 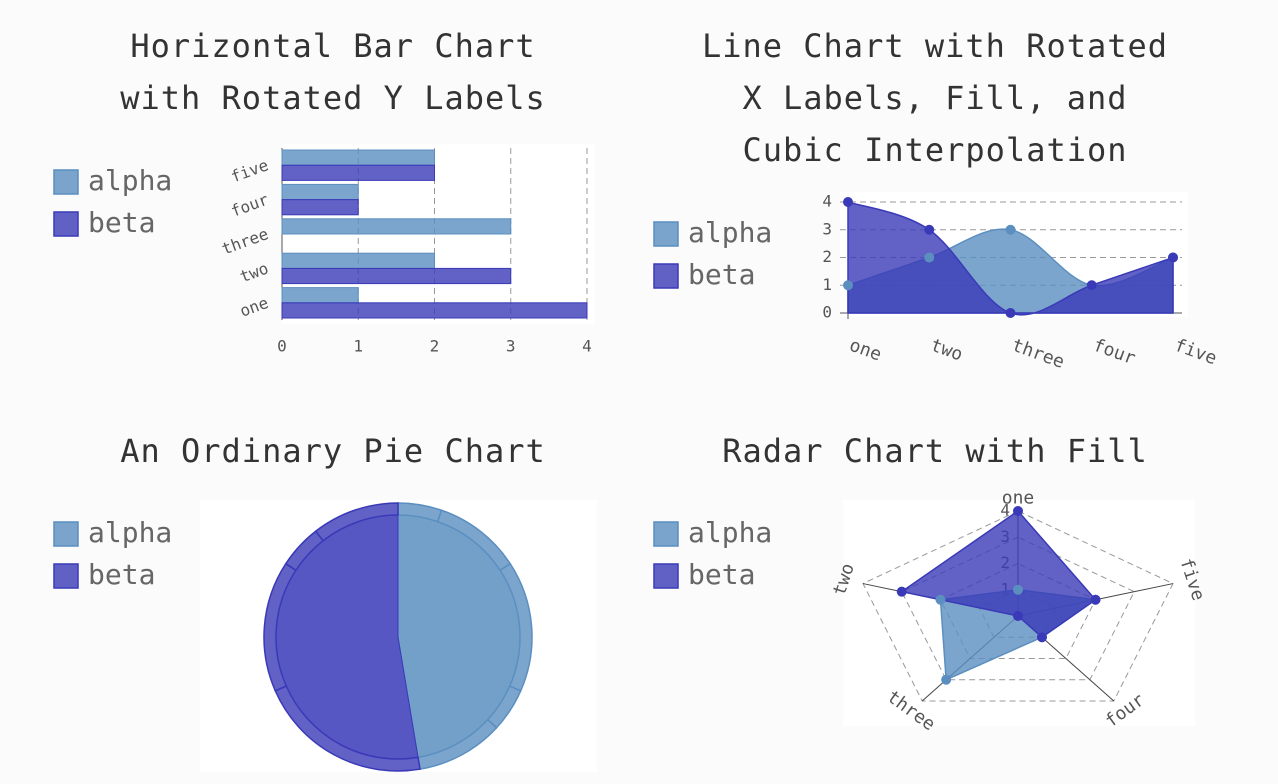 I want to click on chart-title: An Ordinary Pie Chart, so click(x=333, y=451).